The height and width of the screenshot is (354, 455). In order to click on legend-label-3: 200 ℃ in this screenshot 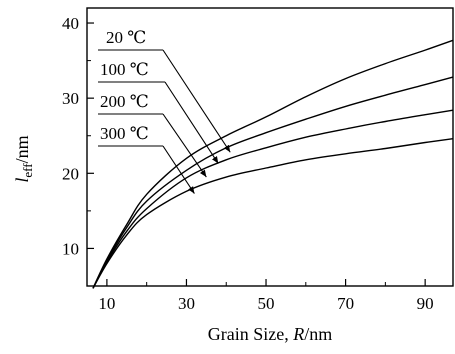, I will do `click(124, 101)`.